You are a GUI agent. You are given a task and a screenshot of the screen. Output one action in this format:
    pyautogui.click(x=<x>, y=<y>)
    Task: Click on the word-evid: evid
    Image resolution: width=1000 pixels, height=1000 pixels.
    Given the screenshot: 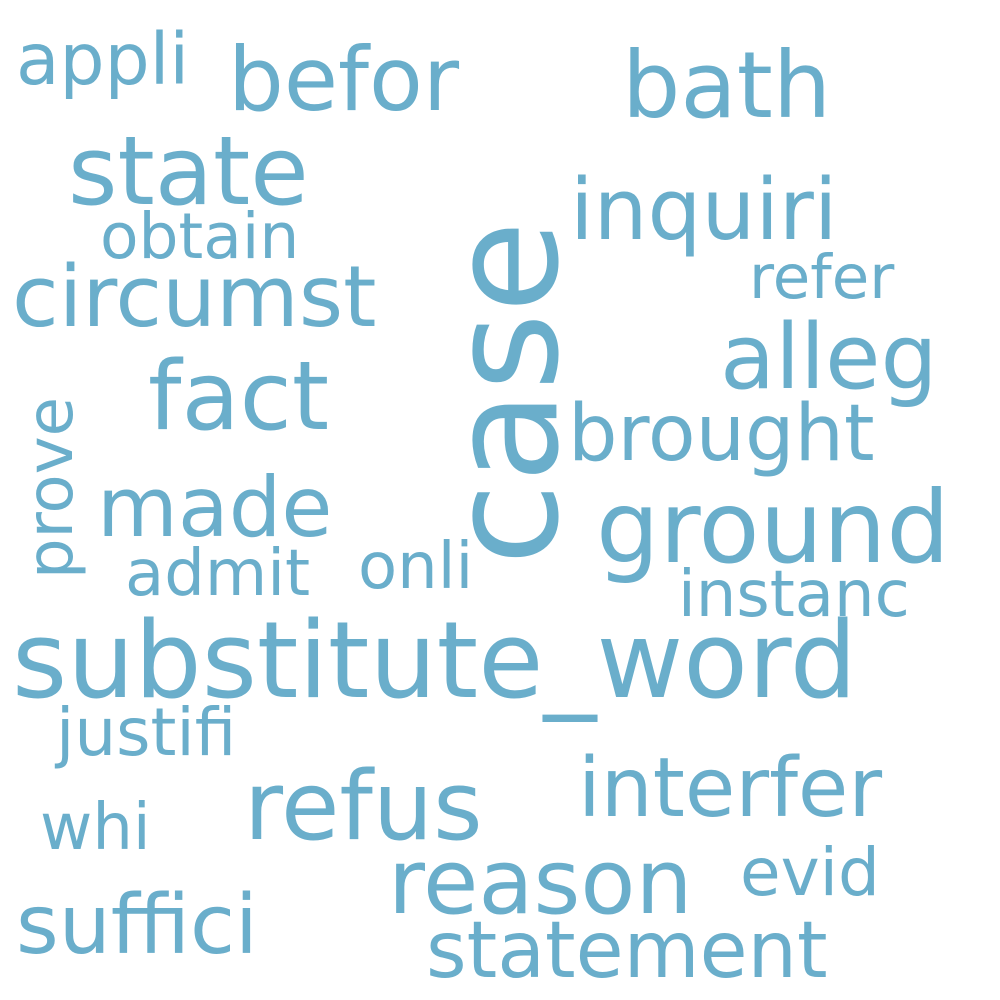 What is the action you would take?
    pyautogui.click(x=810, y=872)
    